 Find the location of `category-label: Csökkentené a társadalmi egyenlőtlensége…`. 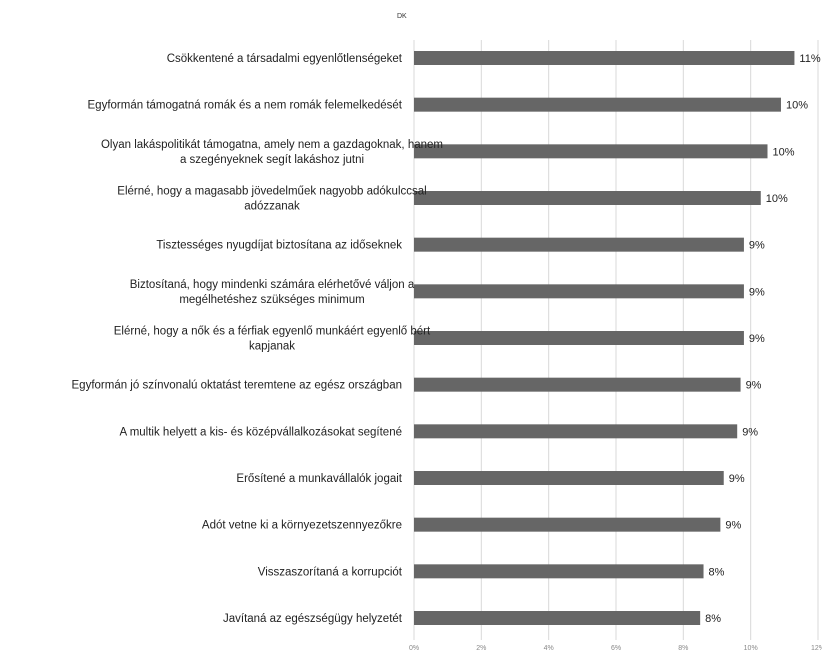

category-label: Csökkentené a társadalmi egyenlőtlensége… is located at coordinates (285, 59).